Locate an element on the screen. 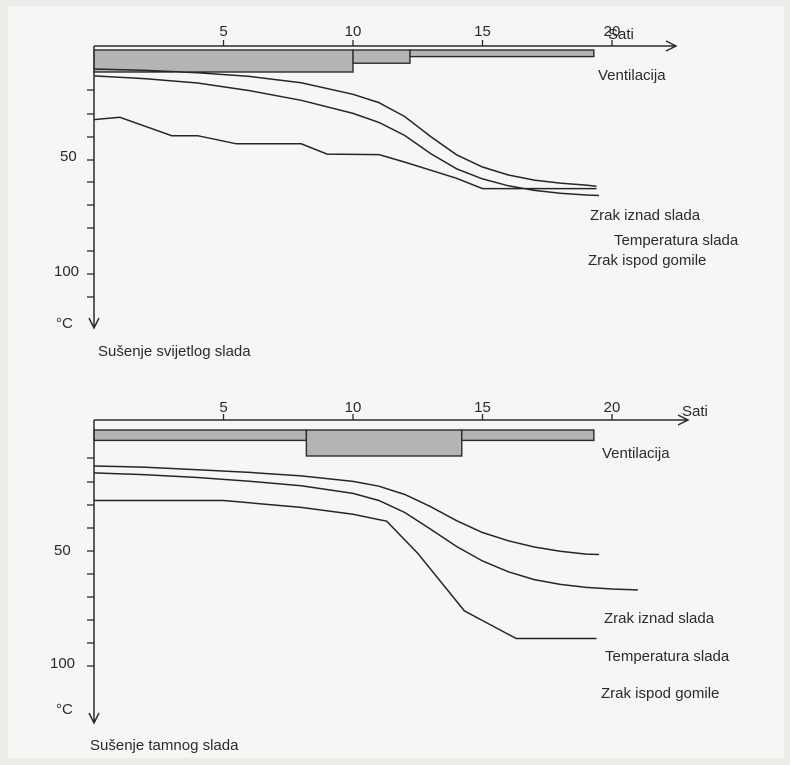  chart-title: Sušenje tamnog slada is located at coordinates (164, 745).